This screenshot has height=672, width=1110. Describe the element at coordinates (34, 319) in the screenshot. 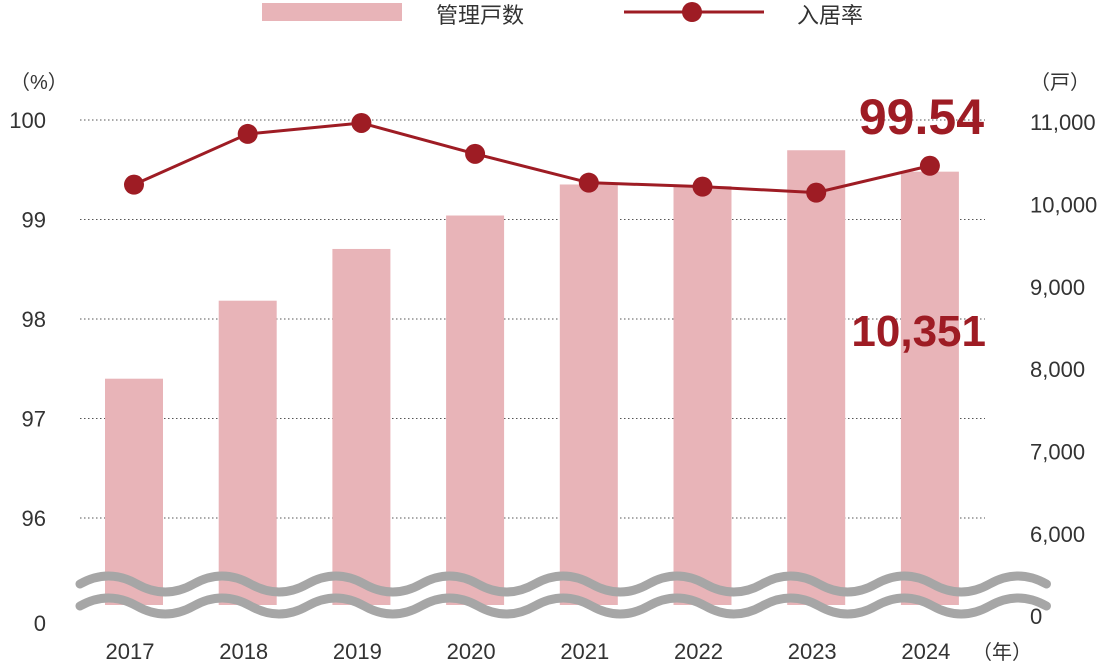

I see `left-axis-tick-label: 98` at that location.